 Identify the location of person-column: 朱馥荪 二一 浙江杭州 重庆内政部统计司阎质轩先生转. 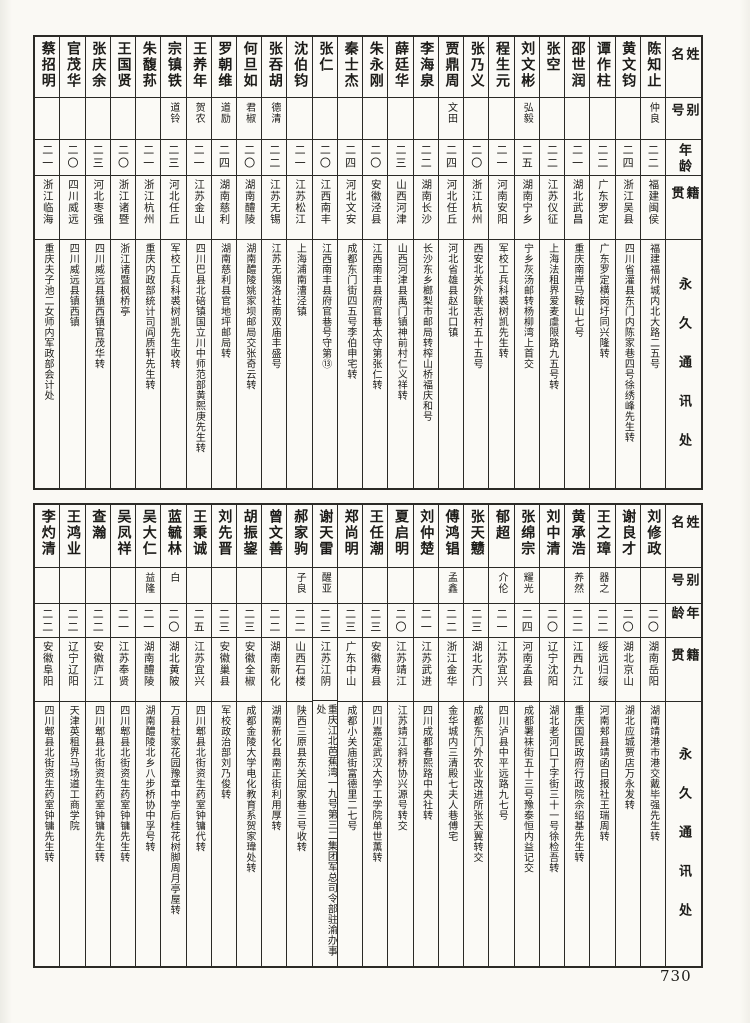
(148, 262).